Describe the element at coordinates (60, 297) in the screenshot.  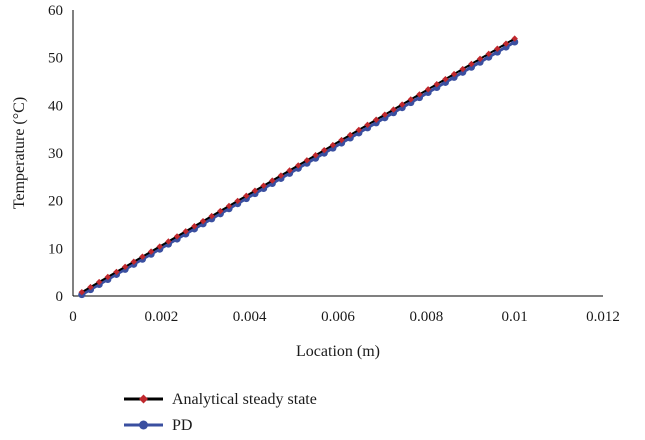
I see `y-tick-label: 0` at that location.